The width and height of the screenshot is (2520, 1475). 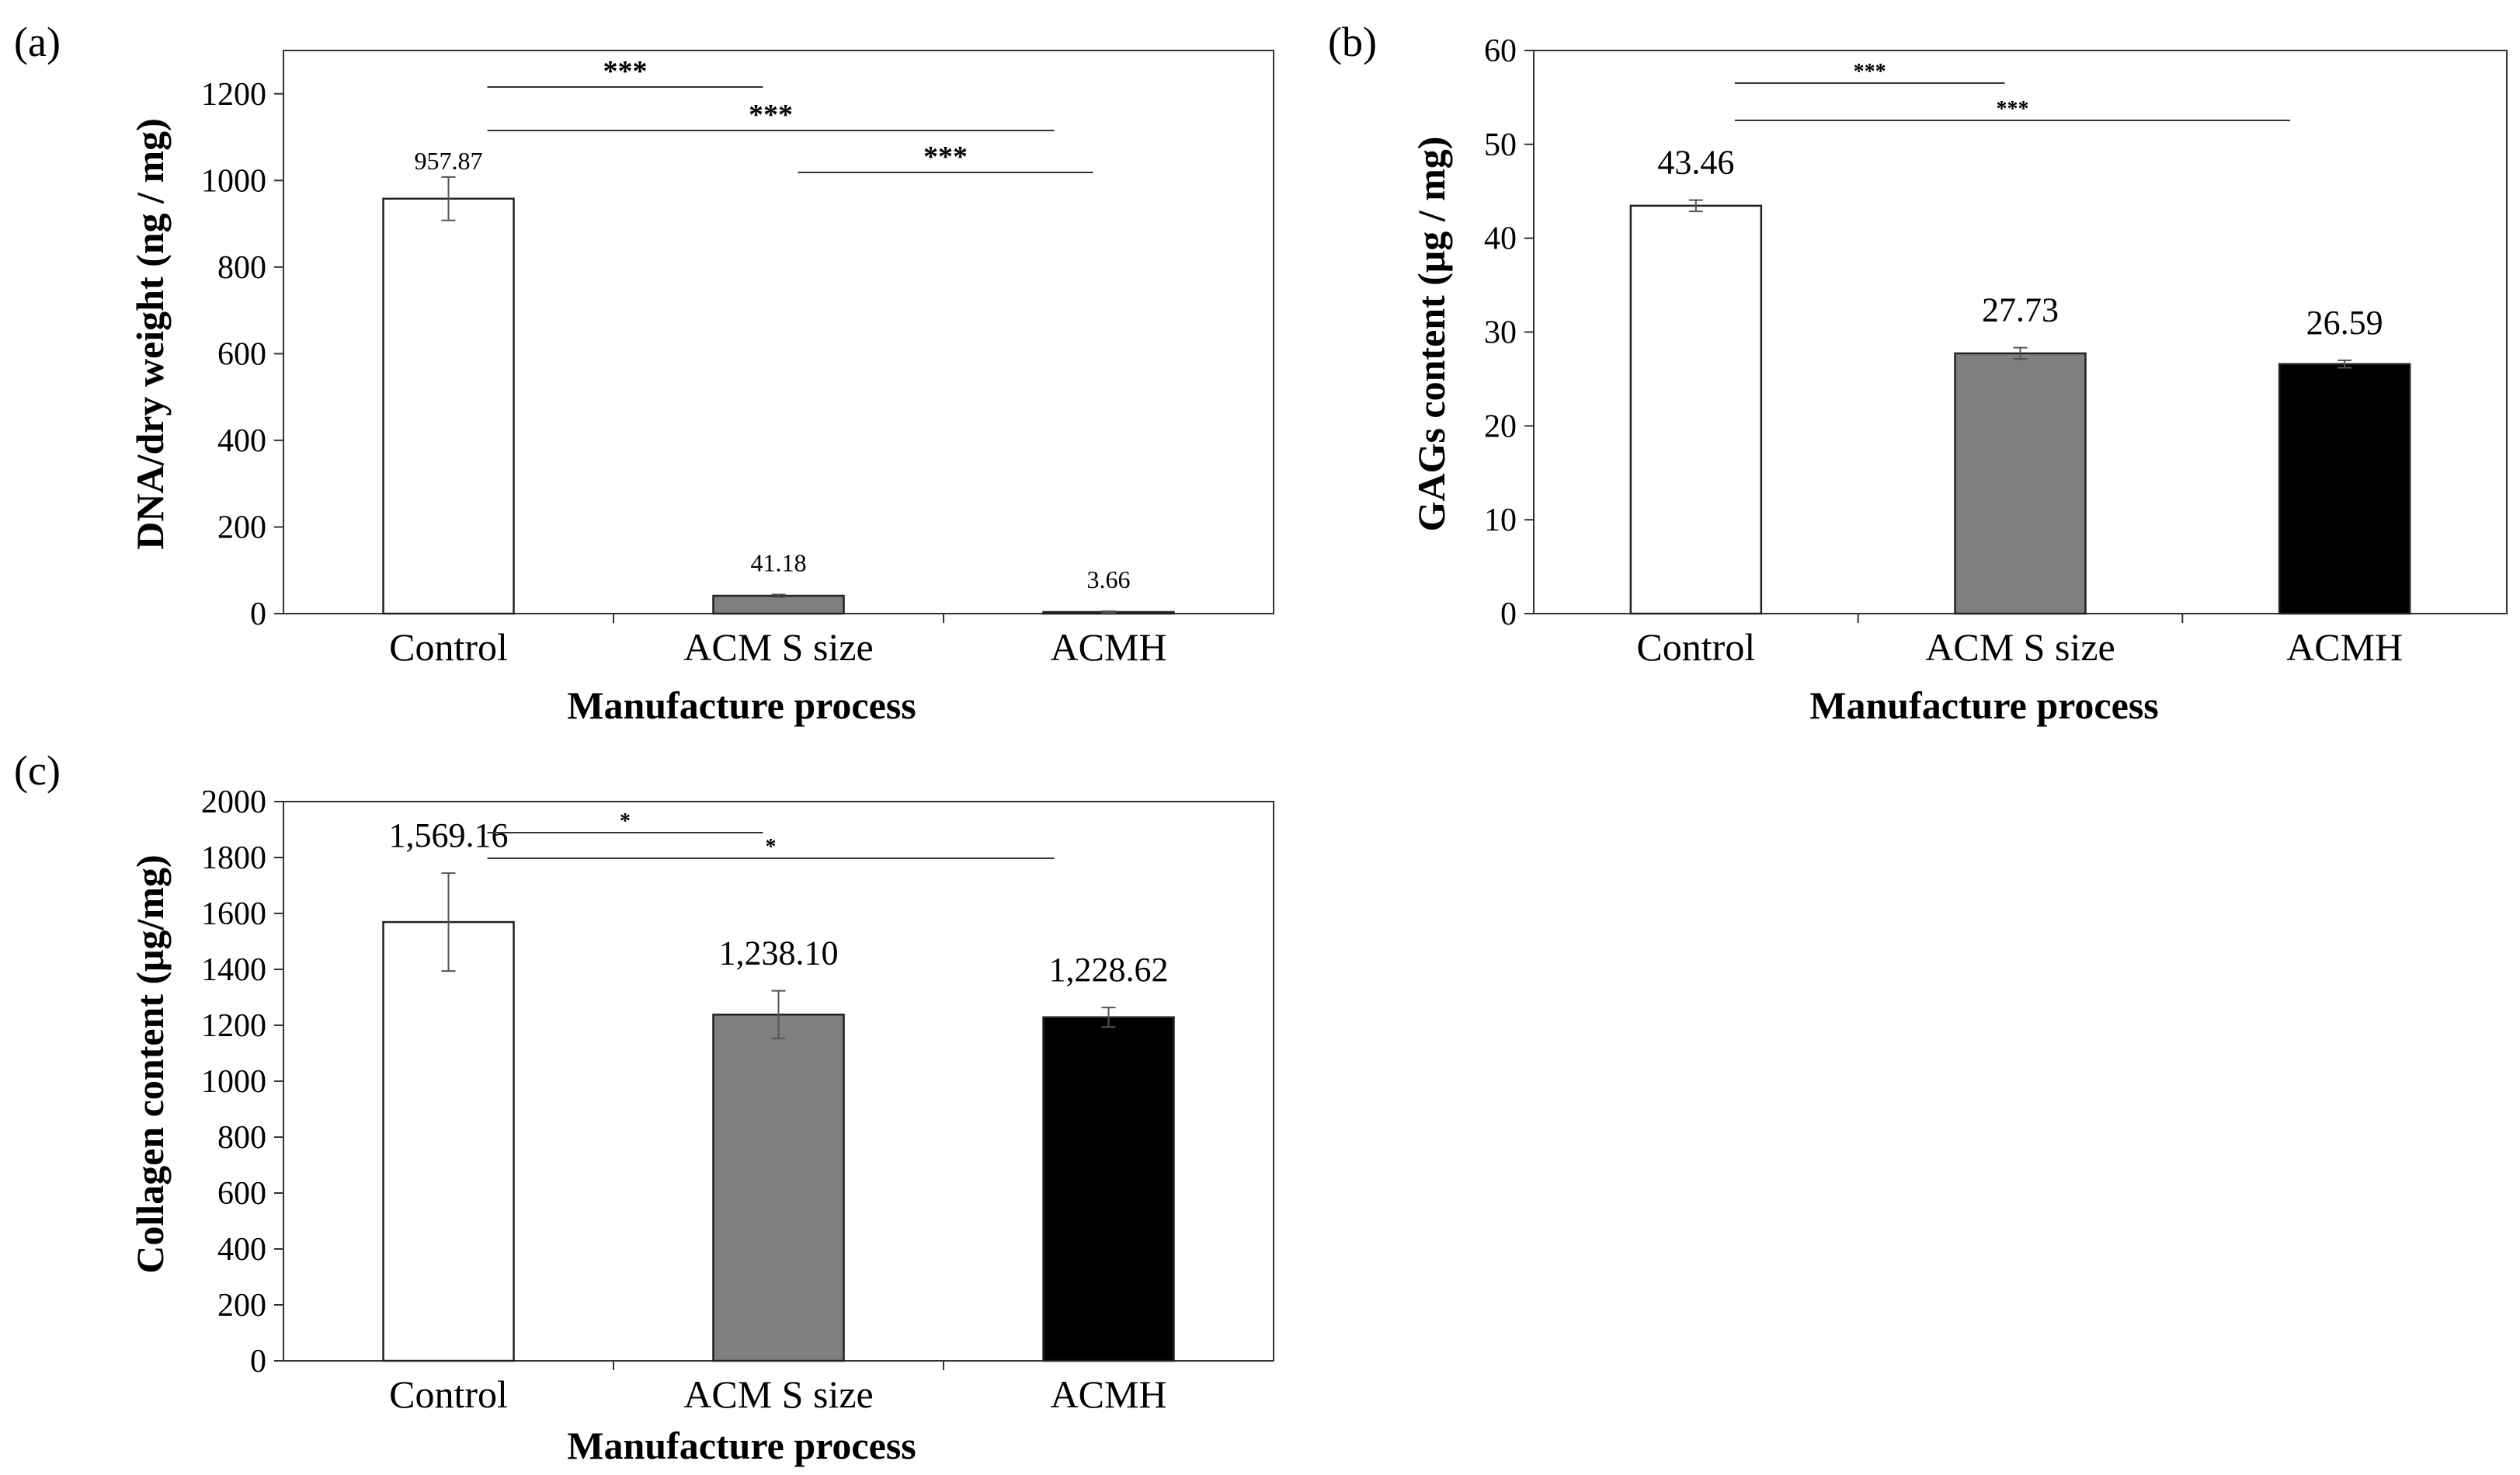 I want to click on y-tick-label-c: 400, so click(x=241, y=1250).